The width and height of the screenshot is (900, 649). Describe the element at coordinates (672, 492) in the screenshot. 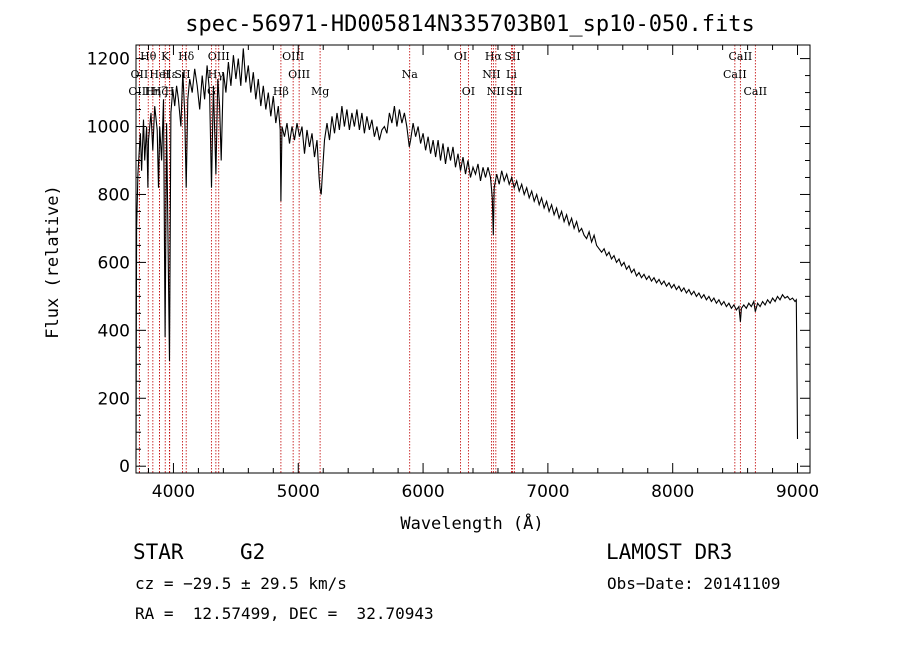

I see `x-tick-label: 8000` at that location.